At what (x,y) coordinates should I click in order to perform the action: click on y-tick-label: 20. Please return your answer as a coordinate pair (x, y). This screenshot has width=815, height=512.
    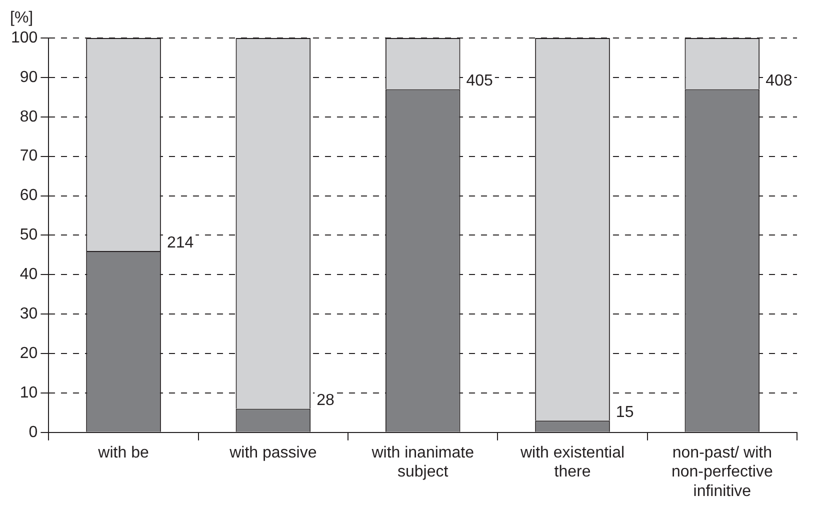
    Looking at the image, I should click on (29, 353).